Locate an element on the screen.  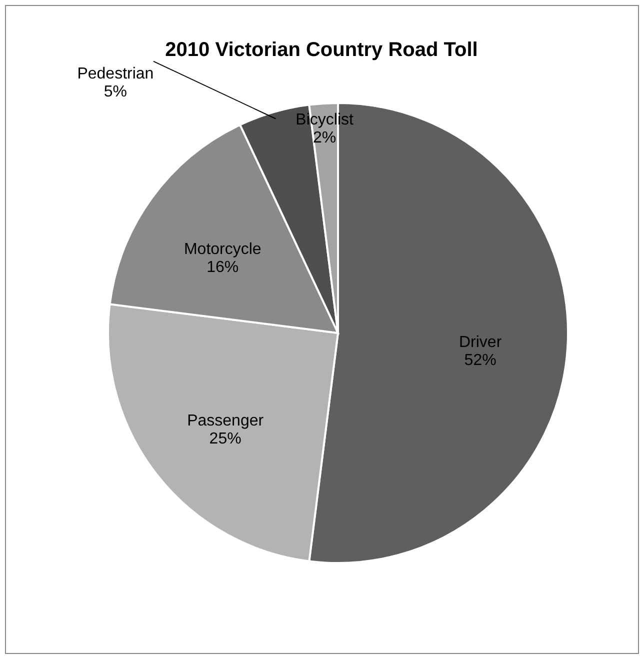
data-label: 16% is located at coordinates (222, 267).